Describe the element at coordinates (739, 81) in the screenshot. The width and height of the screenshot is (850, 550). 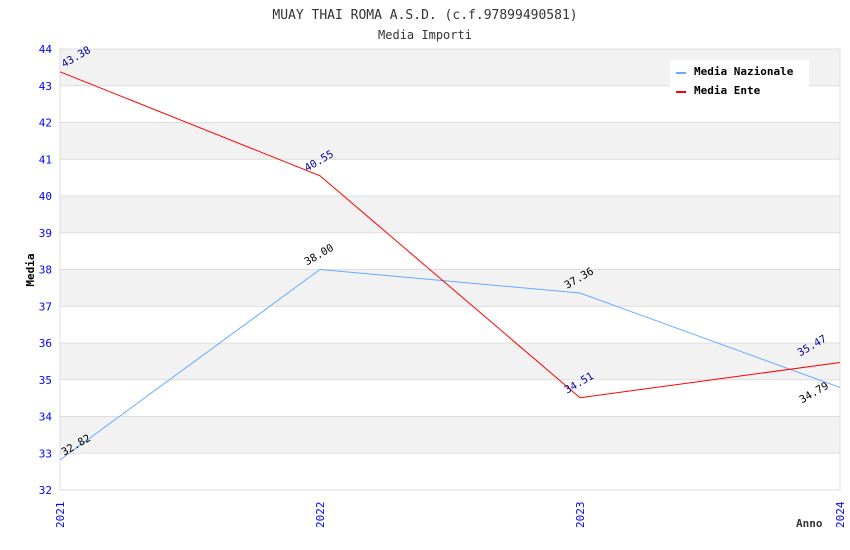
I see `legend: Media Nazionale Media Ente` at that location.